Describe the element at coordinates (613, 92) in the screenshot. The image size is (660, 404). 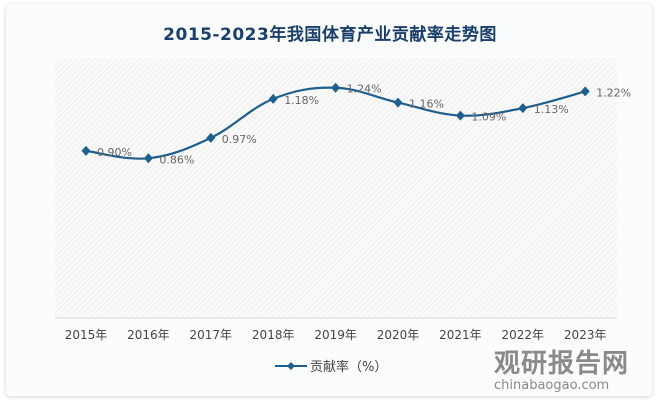
I see `data-label: 1.22%` at that location.